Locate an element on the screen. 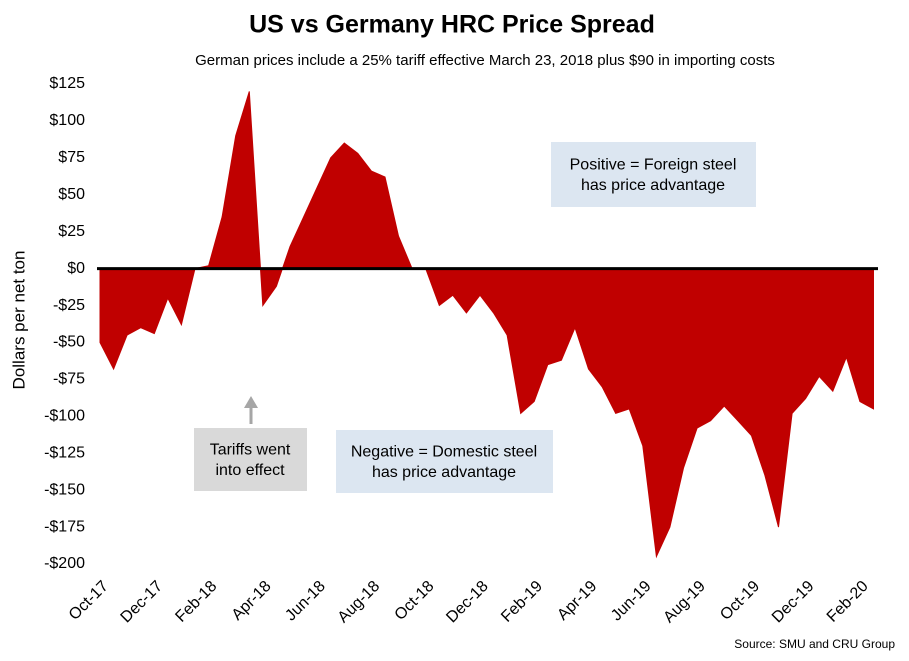 Image resolution: width=909 pixels, height=661 pixels. x-tick-label: Jun-19 is located at coordinates (631, 601).